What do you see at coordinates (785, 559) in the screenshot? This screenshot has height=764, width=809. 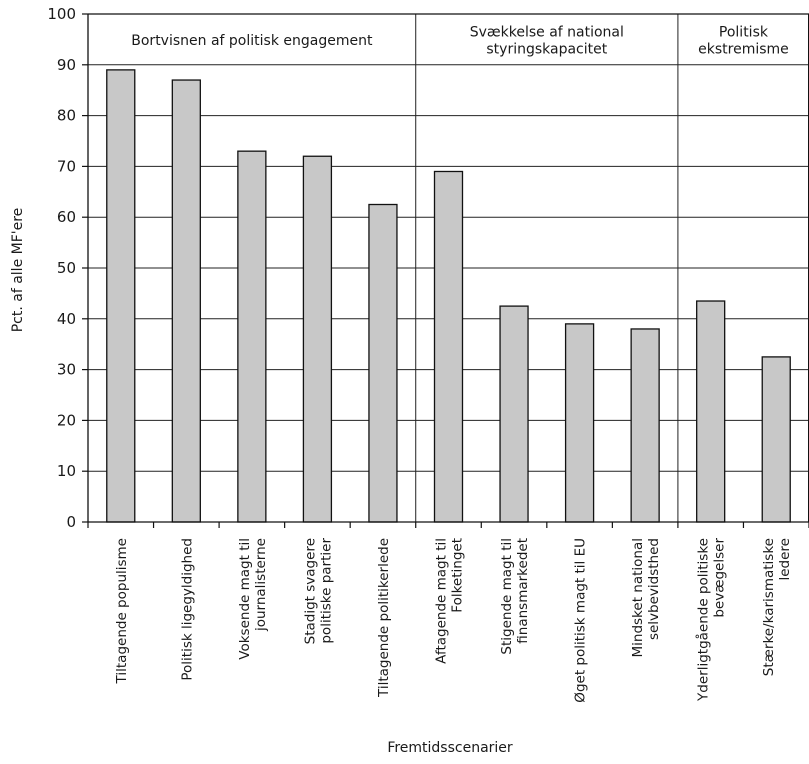 I see `x-tick-label: ledere` at bounding box center [785, 559].